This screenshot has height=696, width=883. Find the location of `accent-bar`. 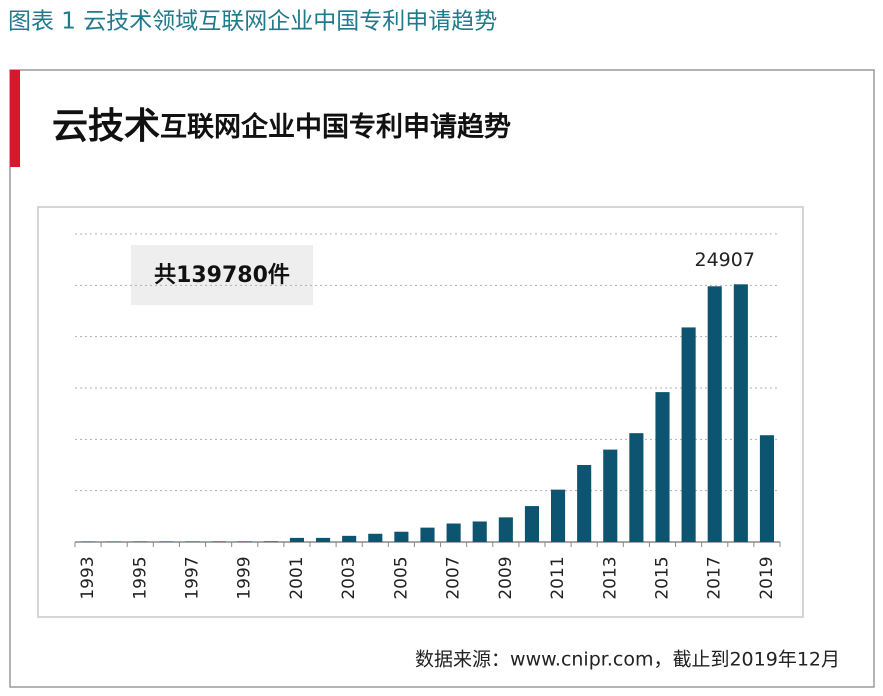

accent-bar is located at coordinates (15, 118).